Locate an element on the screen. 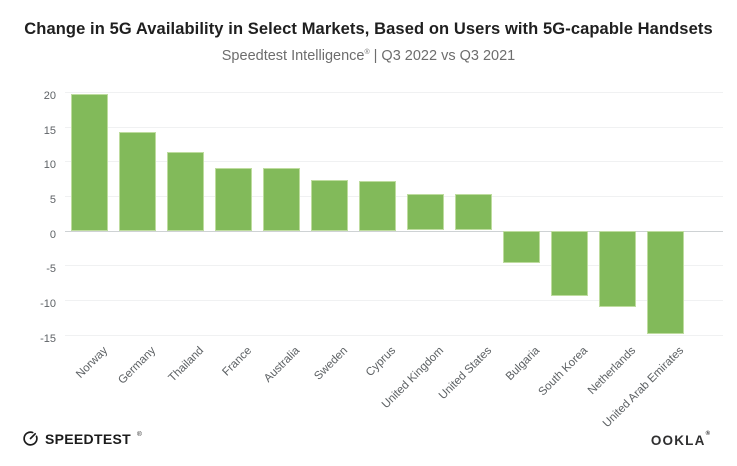 The width and height of the screenshot is (737, 466). bar-united-states is located at coordinates (473, 212).